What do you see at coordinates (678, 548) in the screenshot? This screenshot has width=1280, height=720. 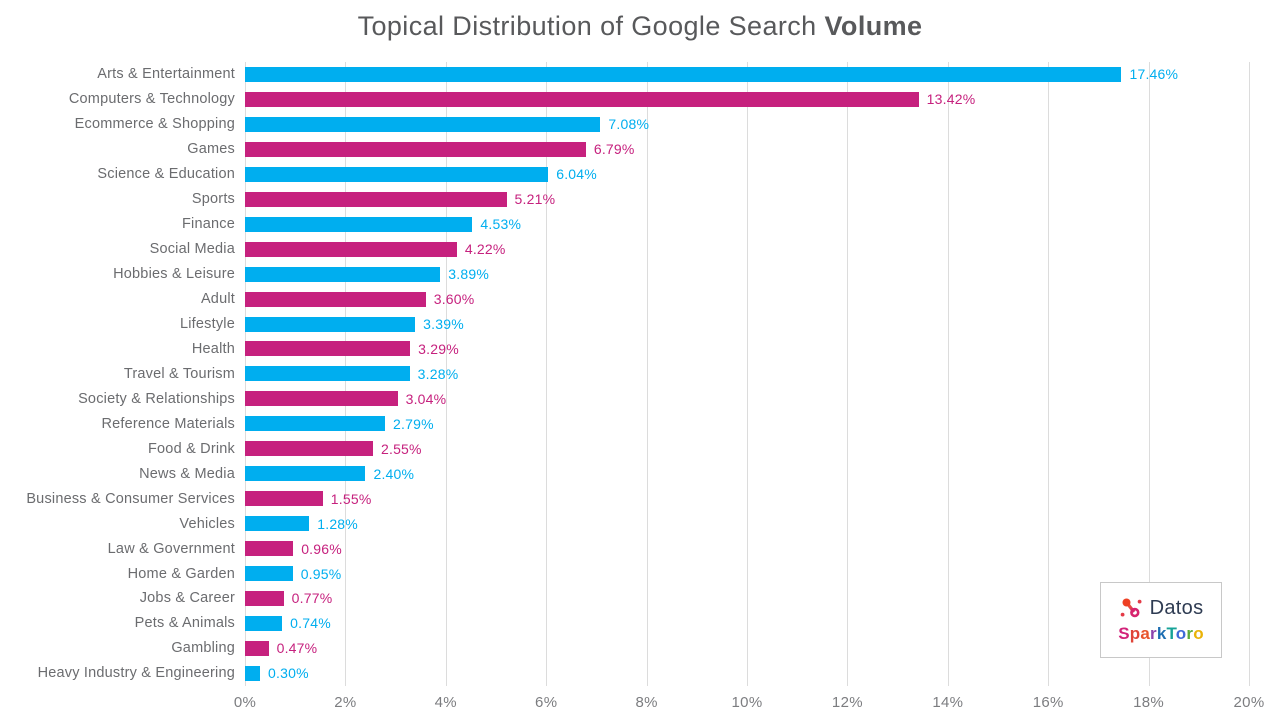 I see `bar-row: Law & Government 0.96%` at bounding box center [678, 548].